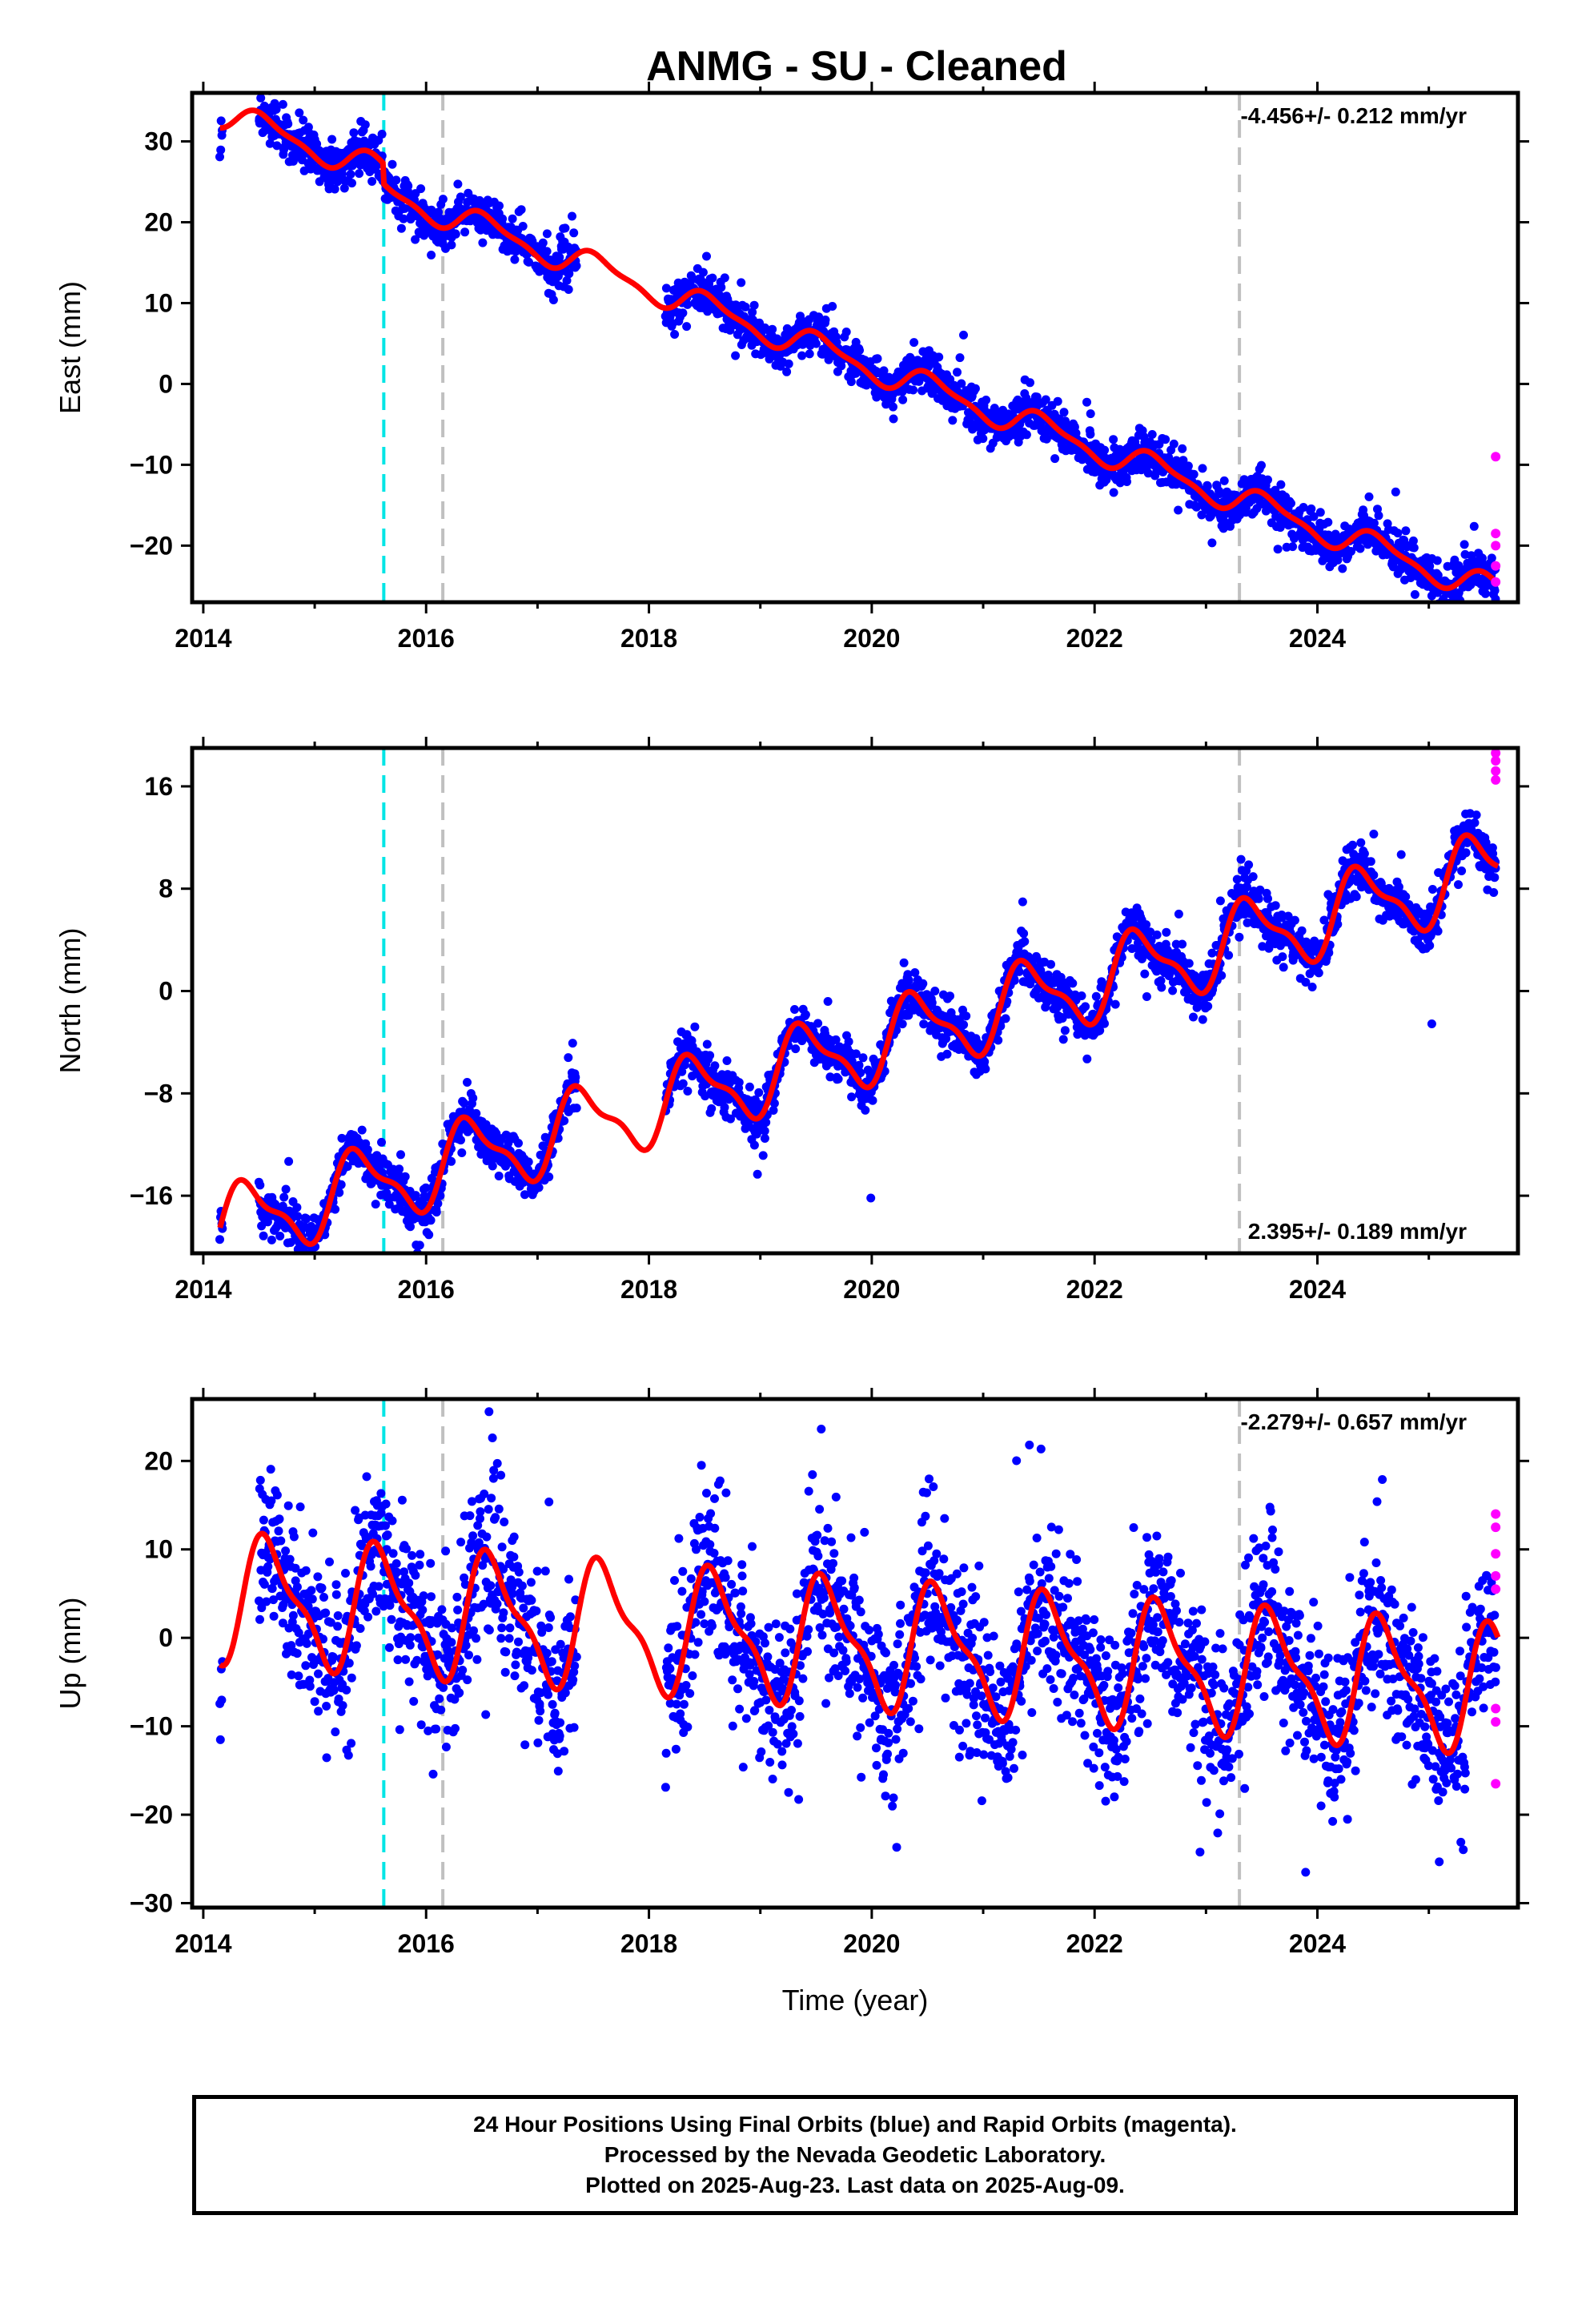 This screenshot has height=2324, width=1582. Describe the element at coordinates (872, 638) in the screenshot. I see `x-tick-label: 2020` at that location.